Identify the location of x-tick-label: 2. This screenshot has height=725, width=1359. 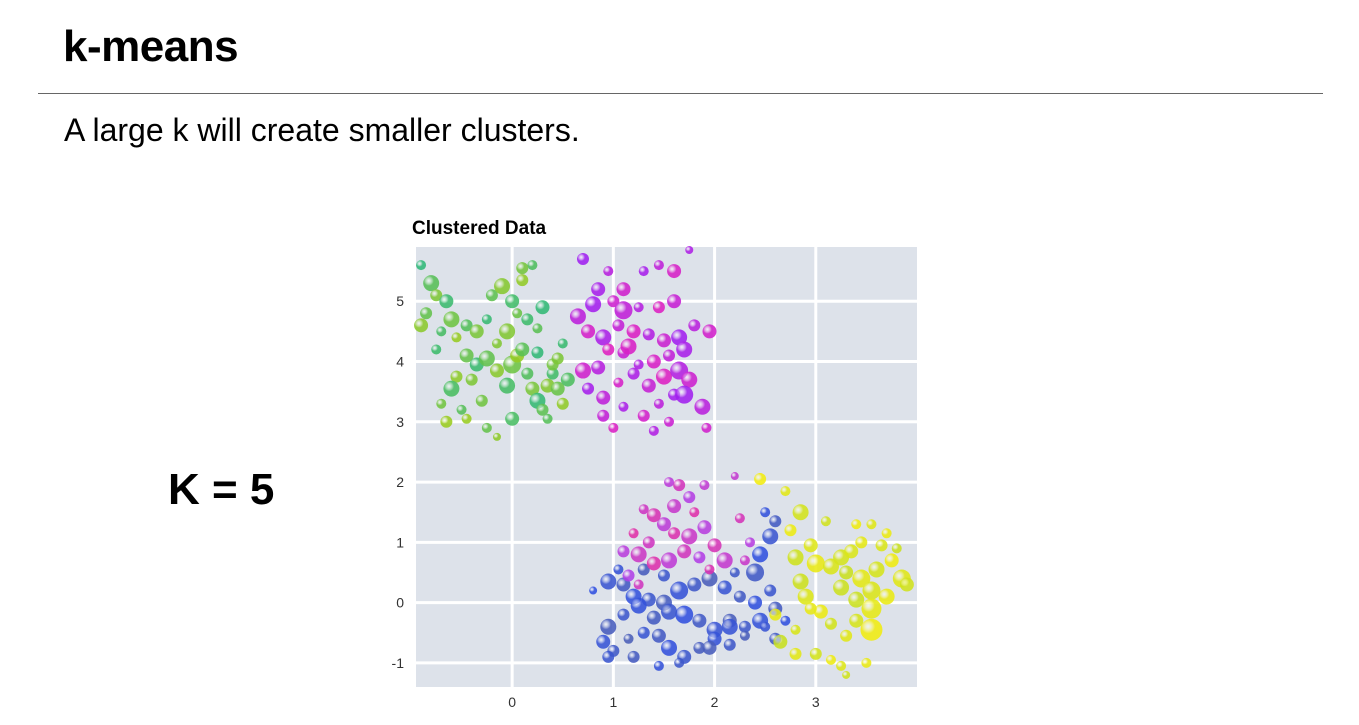
(715, 702).